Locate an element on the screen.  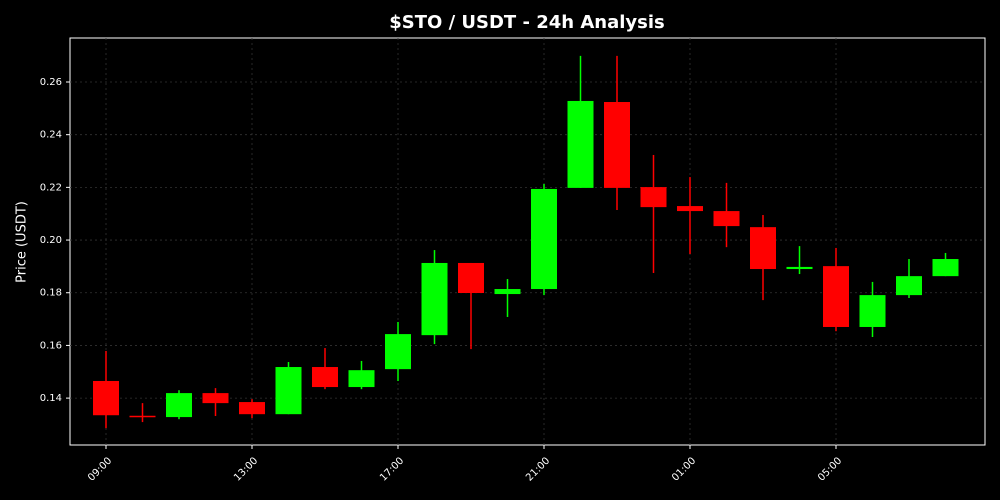
y-tick-label: 0.20 is located at coordinates (51, 240).